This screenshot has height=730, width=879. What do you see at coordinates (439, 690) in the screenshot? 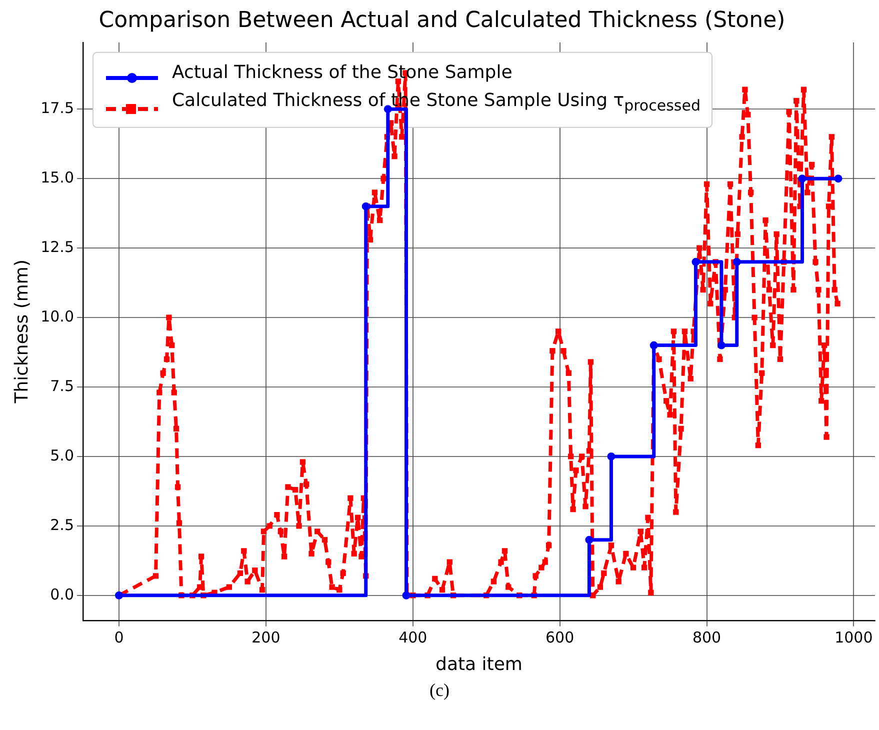
I see `text: (c)` at bounding box center [439, 690].